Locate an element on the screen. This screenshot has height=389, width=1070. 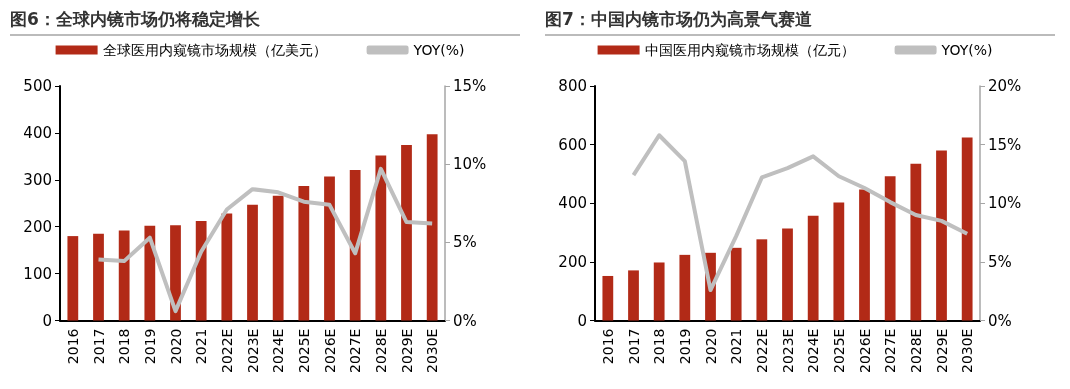
y-tick-label: 800 is located at coordinates (572, 86).